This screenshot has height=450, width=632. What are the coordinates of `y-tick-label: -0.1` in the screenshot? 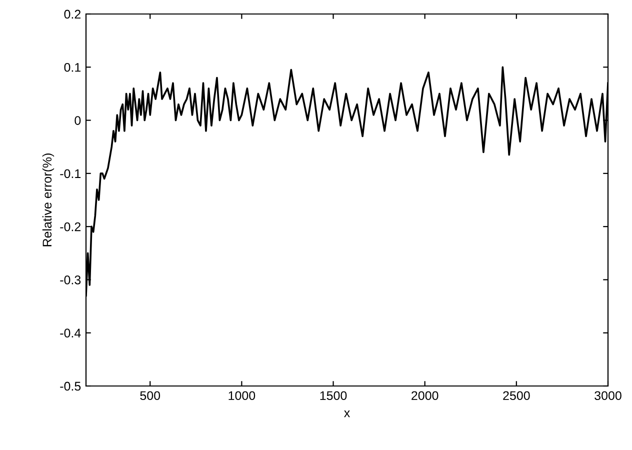 It's located at (70, 173).